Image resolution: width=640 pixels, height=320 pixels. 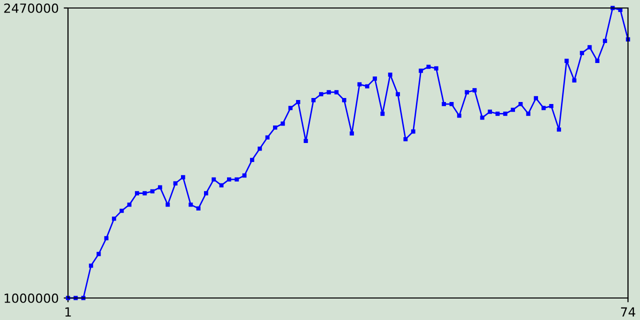 I want to click on x-tick-label: 74, so click(x=628, y=312).